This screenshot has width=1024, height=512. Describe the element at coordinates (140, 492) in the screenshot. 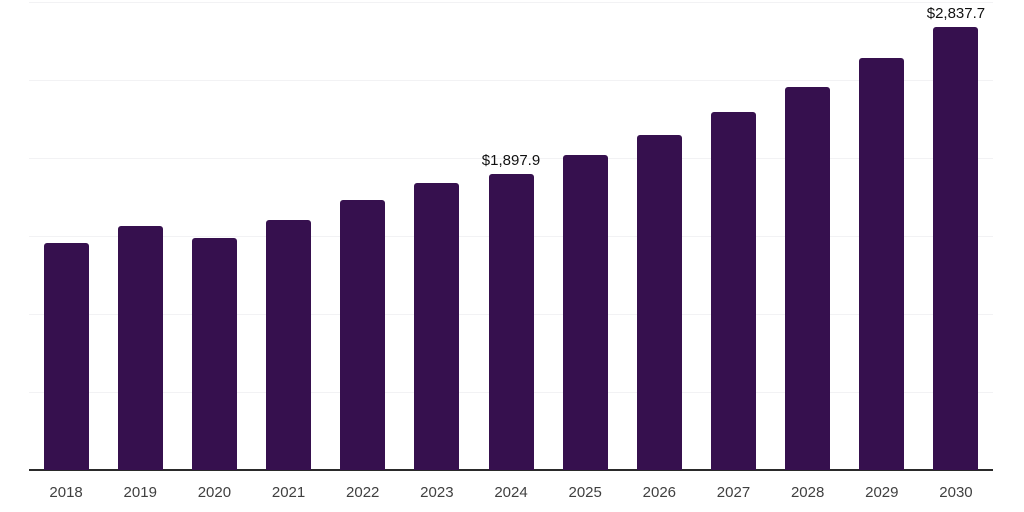

I see `x-tick-2019: 2019` at that location.